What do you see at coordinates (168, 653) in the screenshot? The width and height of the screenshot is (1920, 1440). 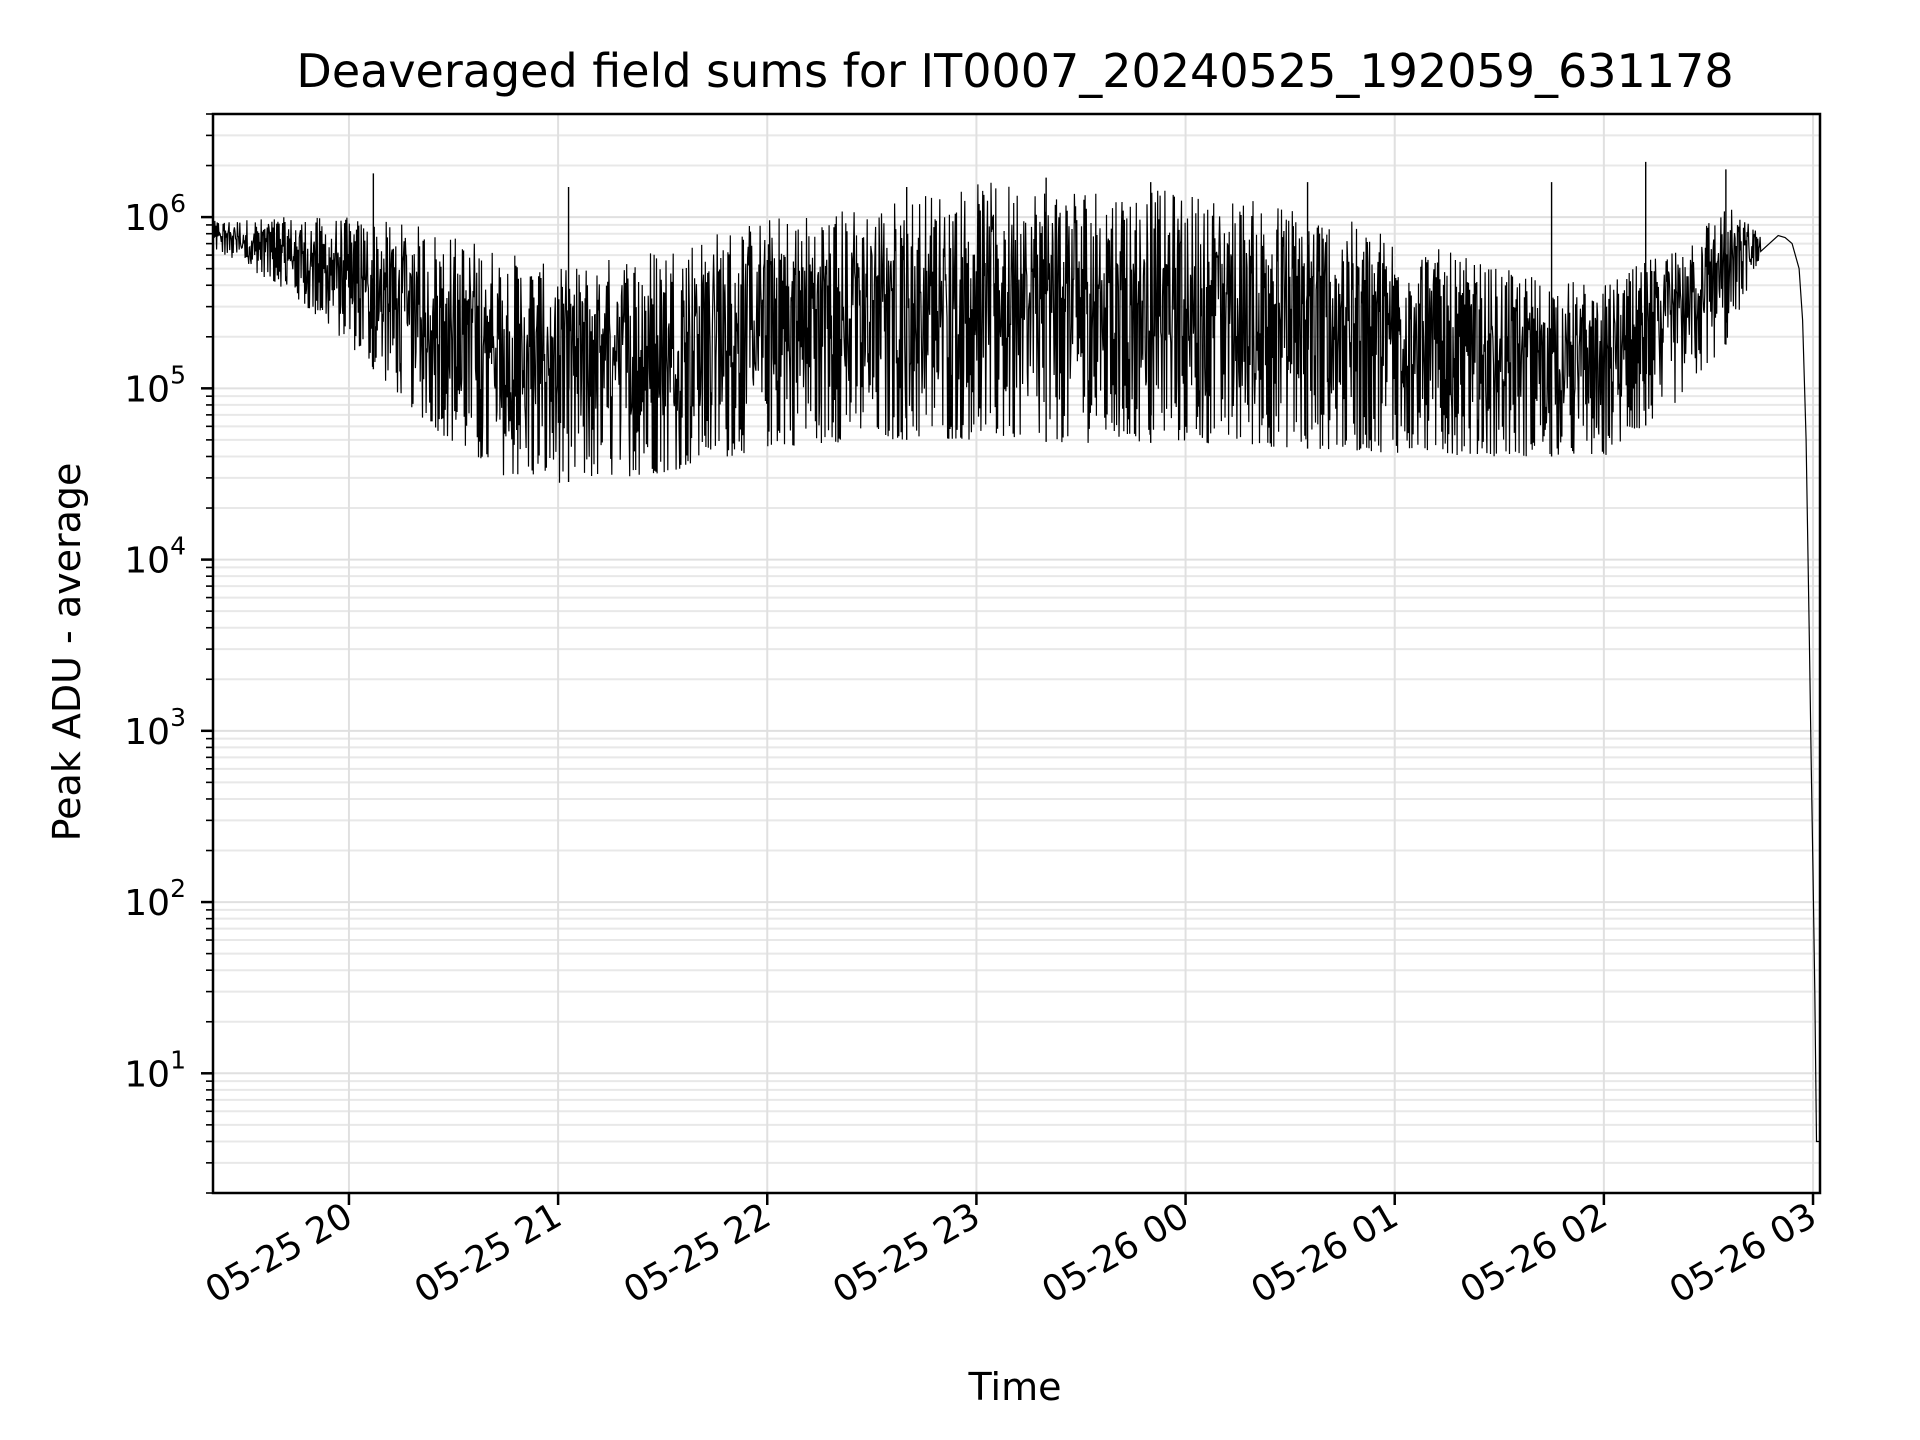 I see `y-axis: 10¹ 10² 10³ 10⁴ 10⁵ 10⁶` at bounding box center [168, 653].